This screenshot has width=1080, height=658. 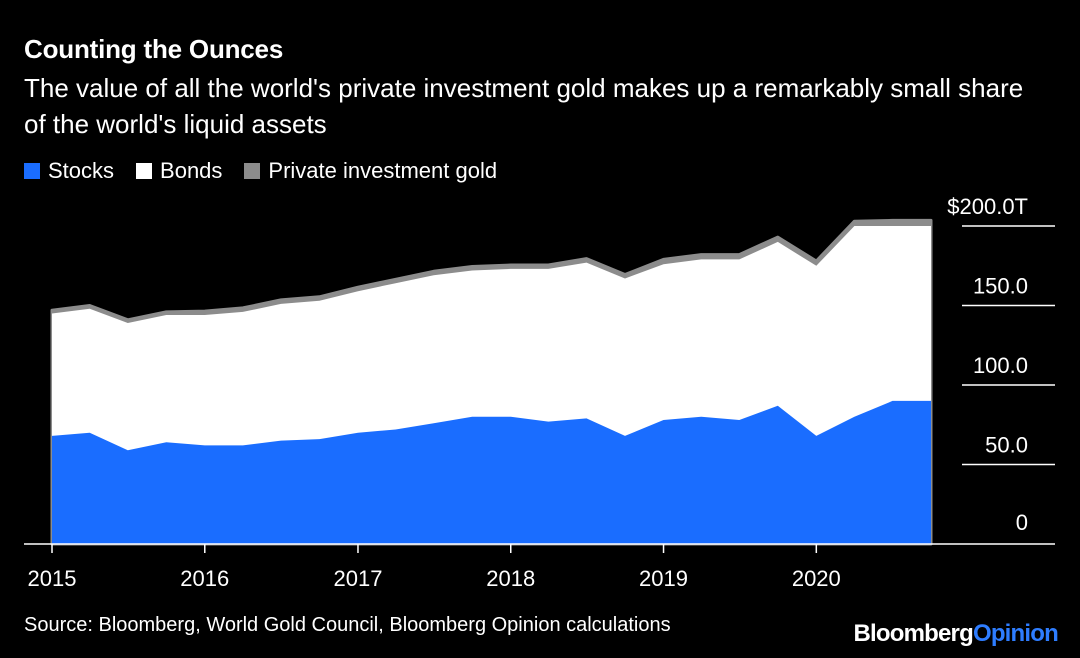 What do you see at coordinates (191, 170) in the screenshot?
I see `legend-label-bonds: Bonds` at bounding box center [191, 170].